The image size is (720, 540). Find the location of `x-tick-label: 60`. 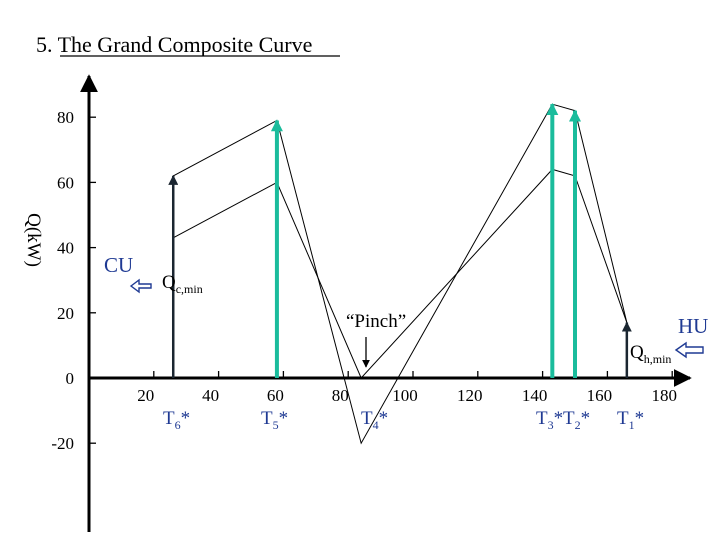

x-tick-label: 60 is located at coordinates (275, 395).